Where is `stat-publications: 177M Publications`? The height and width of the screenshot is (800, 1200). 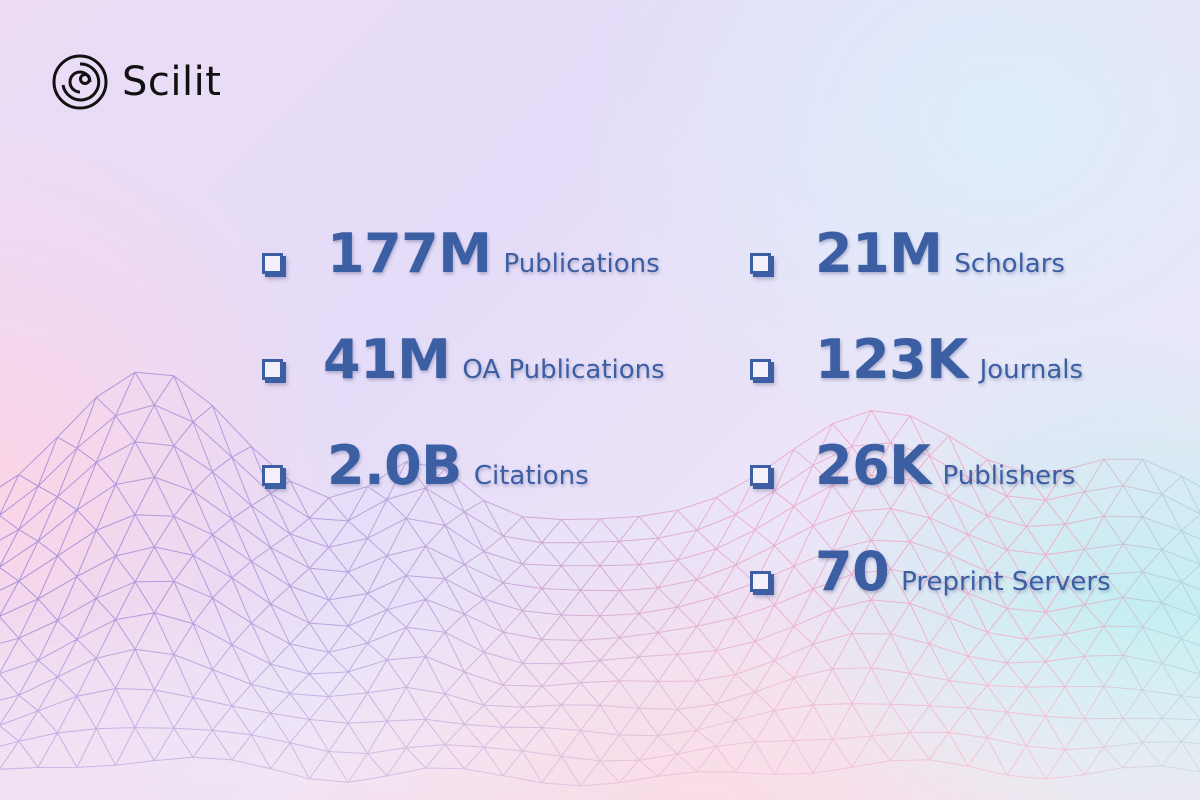
stat-publications: 177M Publications is located at coordinates (461, 253).